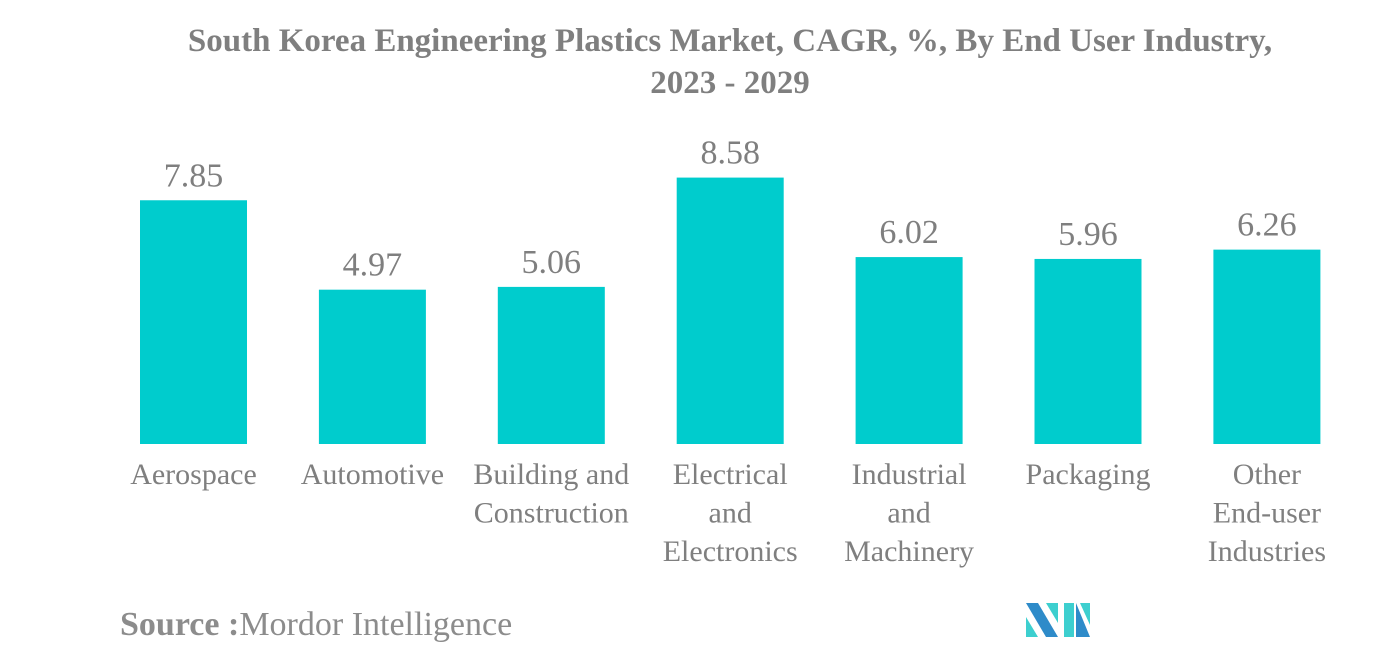 The height and width of the screenshot is (665, 1376). Describe the element at coordinates (1267, 474) in the screenshot. I see `category-label-6-line-0: Other` at that location.